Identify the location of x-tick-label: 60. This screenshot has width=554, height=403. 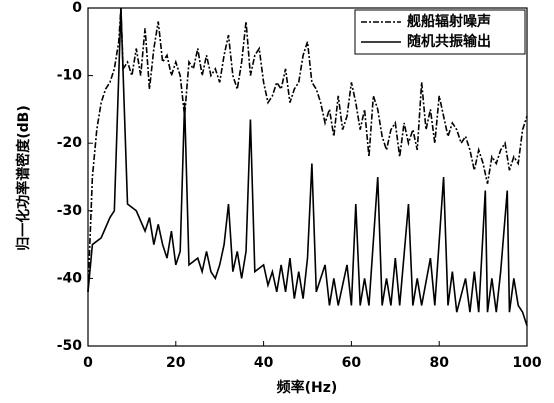
(352, 363).